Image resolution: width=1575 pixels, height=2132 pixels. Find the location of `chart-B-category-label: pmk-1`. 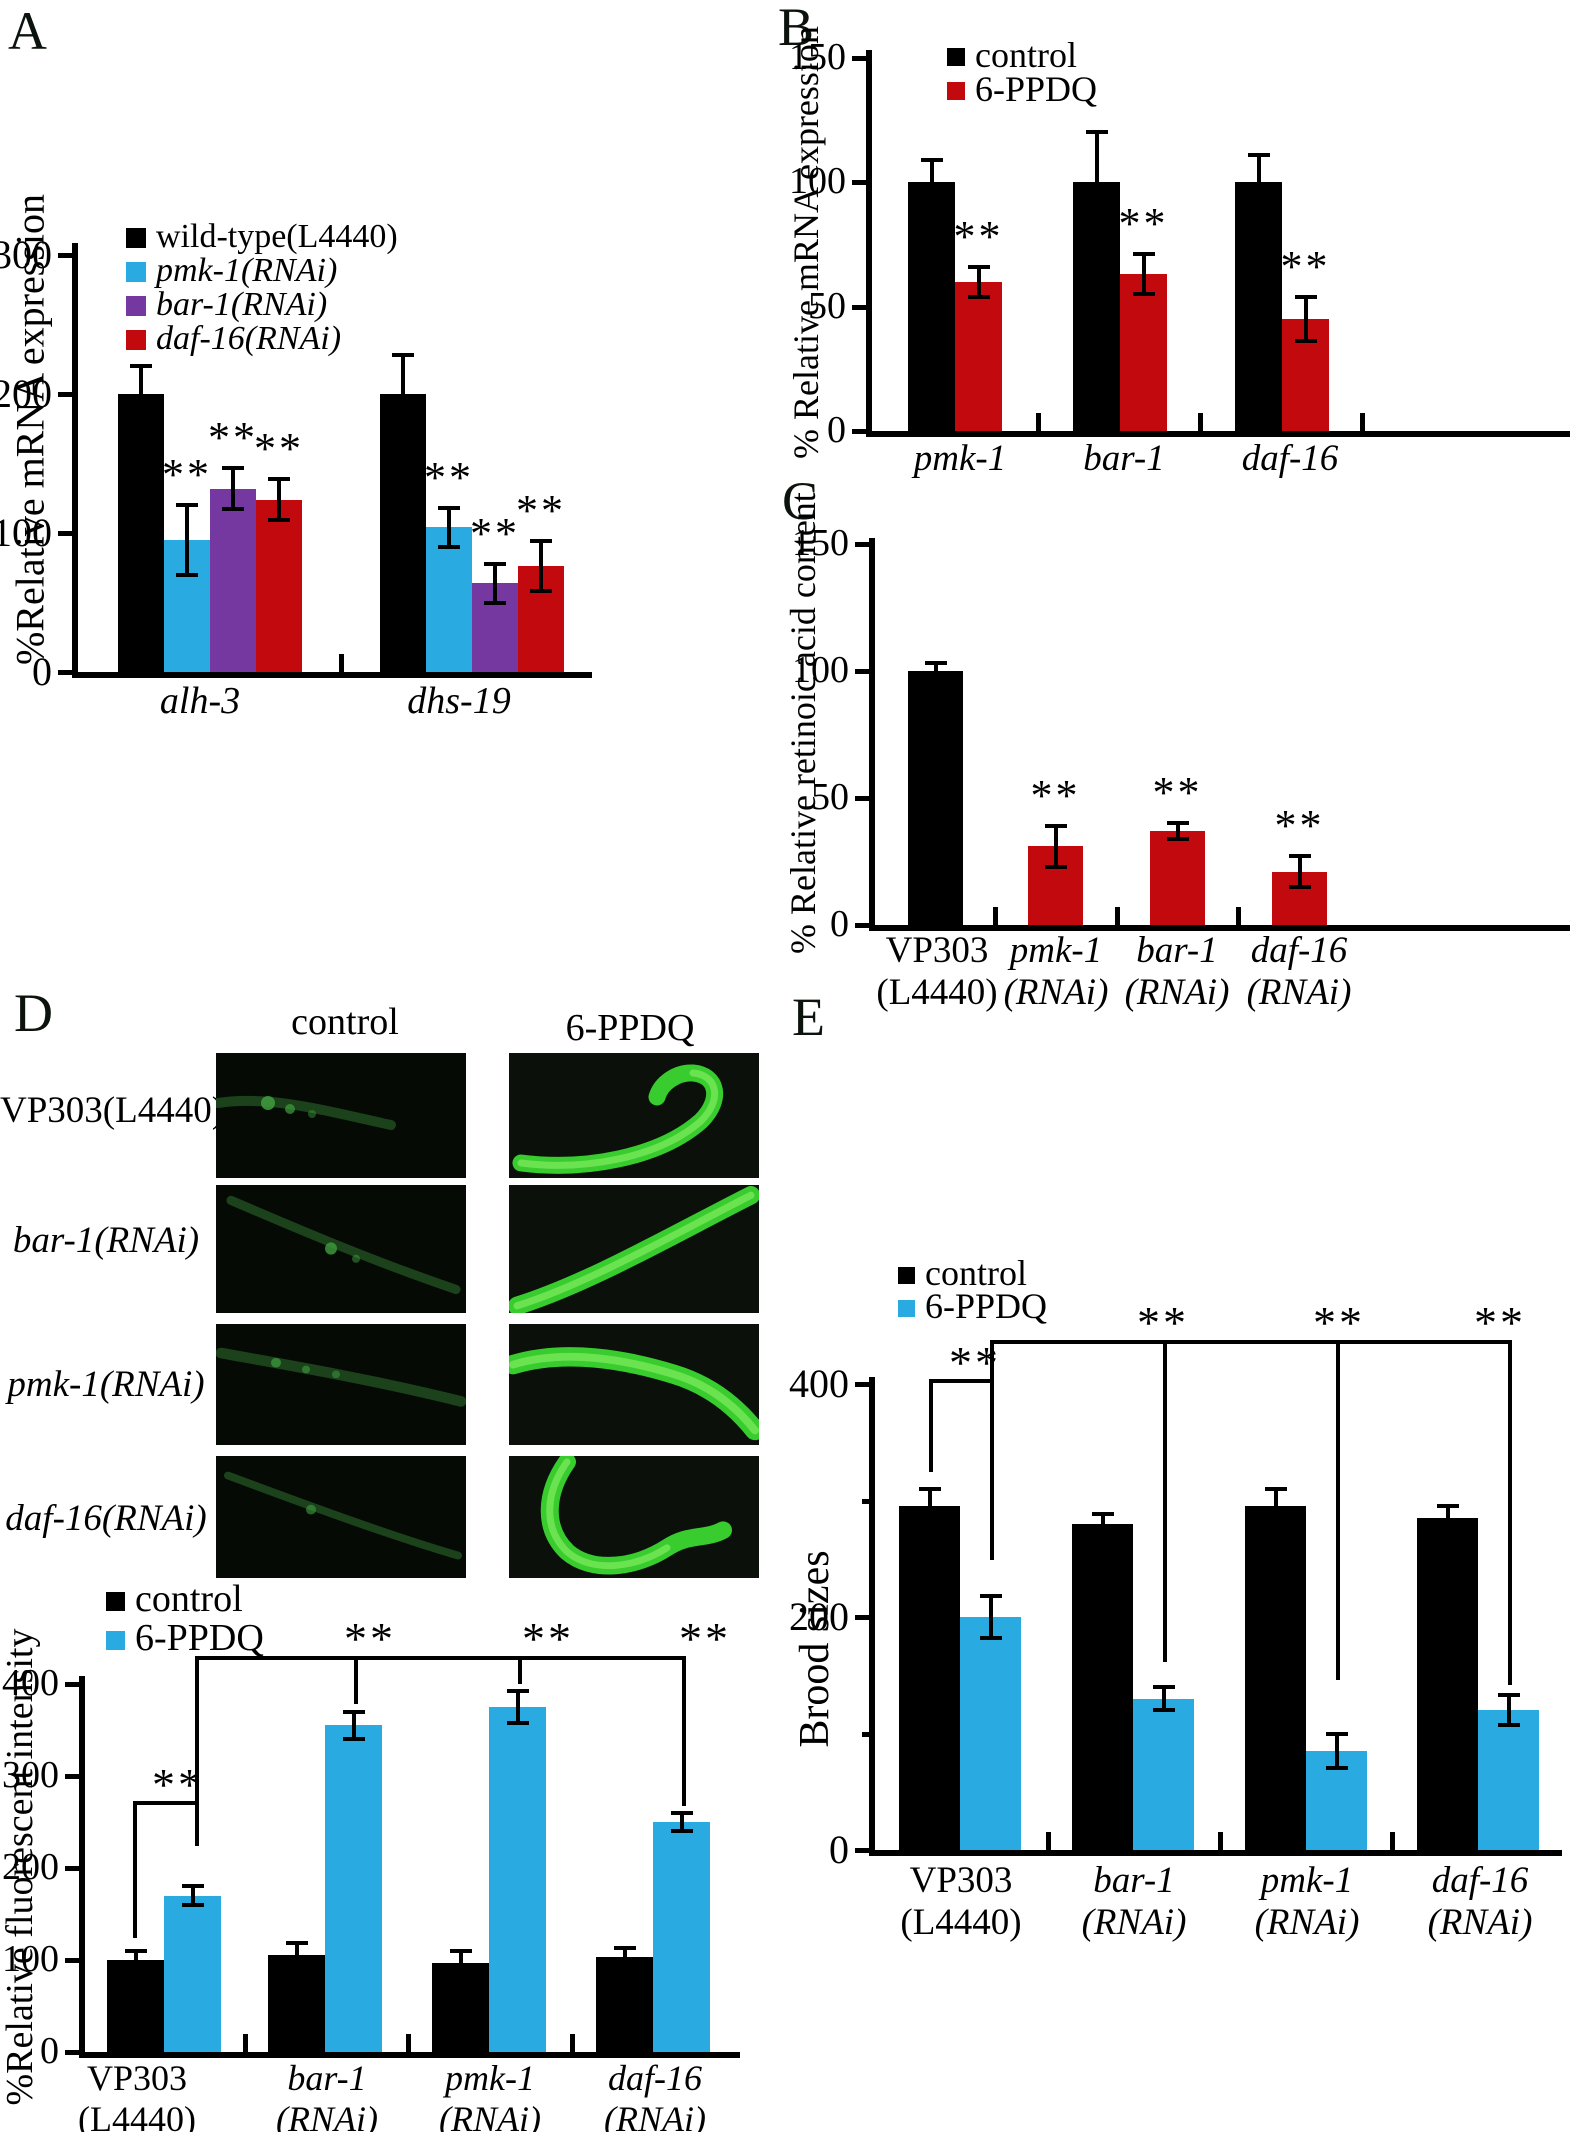

chart-B-category-label: pmk-1 is located at coordinates (960, 458).